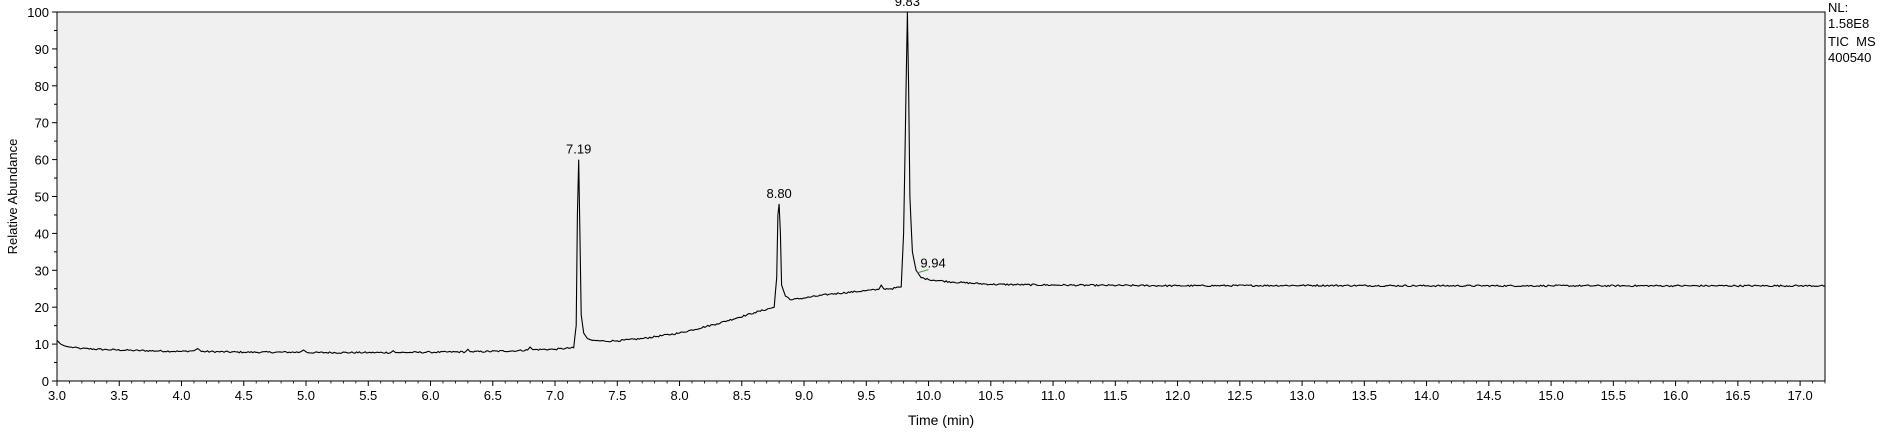  What do you see at coordinates (679, 395) in the screenshot?
I see `x-tick-label: 8.0` at bounding box center [679, 395].